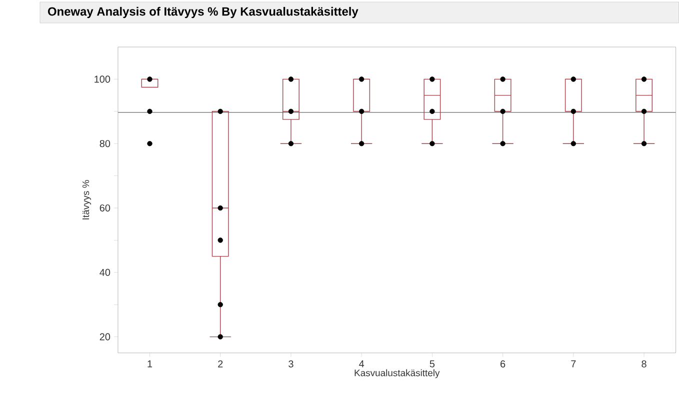 The image size is (679, 416). What do you see at coordinates (105, 272) in the screenshot?
I see `y-tick-label: 40` at bounding box center [105, 272].